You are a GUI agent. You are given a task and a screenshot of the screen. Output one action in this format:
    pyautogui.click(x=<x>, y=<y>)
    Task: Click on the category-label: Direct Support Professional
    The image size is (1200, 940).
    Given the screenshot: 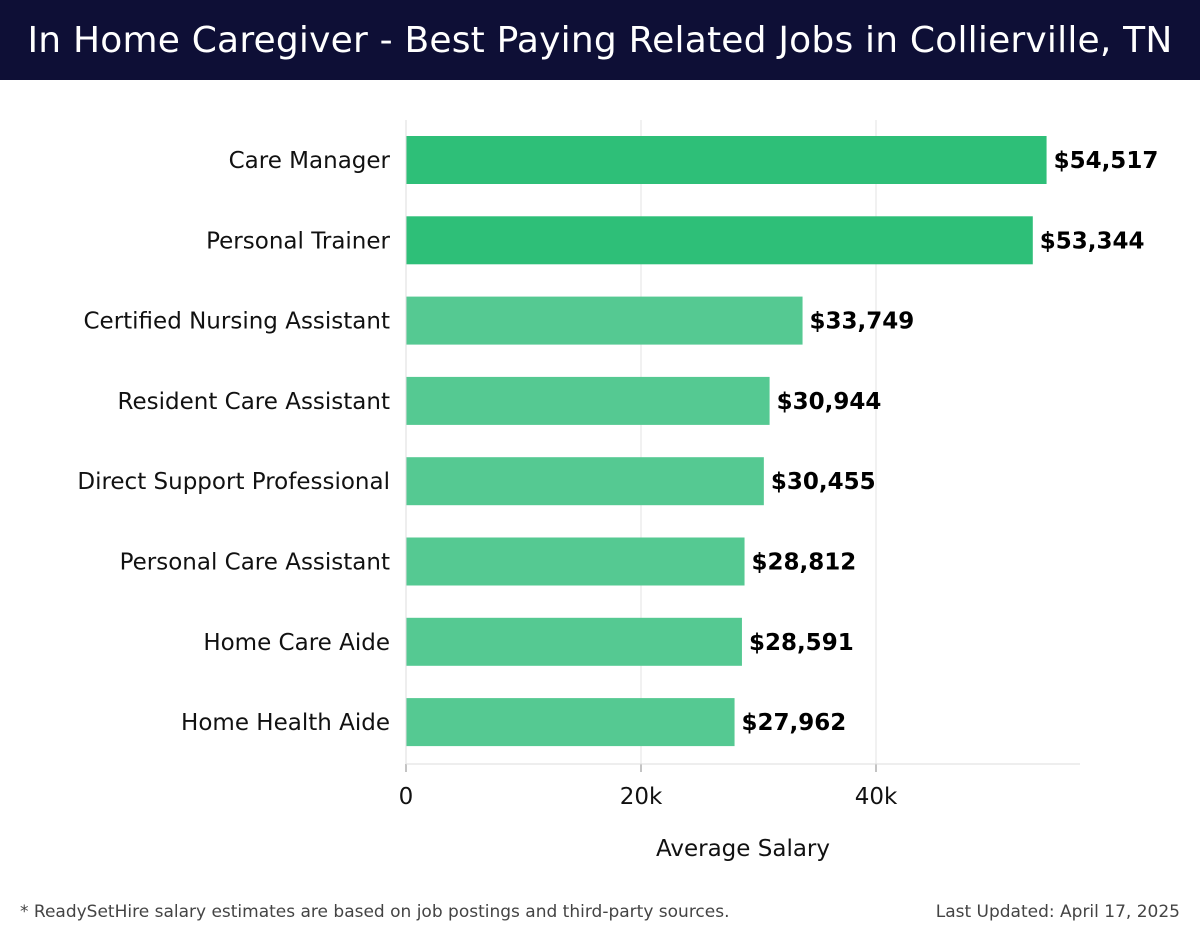 What is the action you would take?
    pyautogui.click(x=233, y=482)
    